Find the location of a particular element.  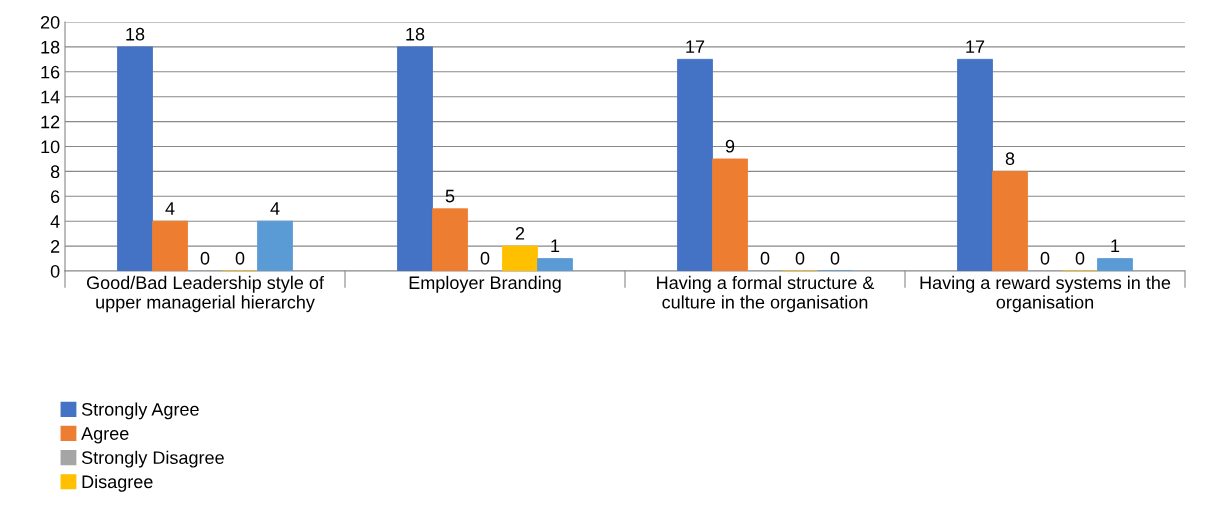

x-tick-label: Having a reward systems in the organisation is located at coordinates (1045, 294).